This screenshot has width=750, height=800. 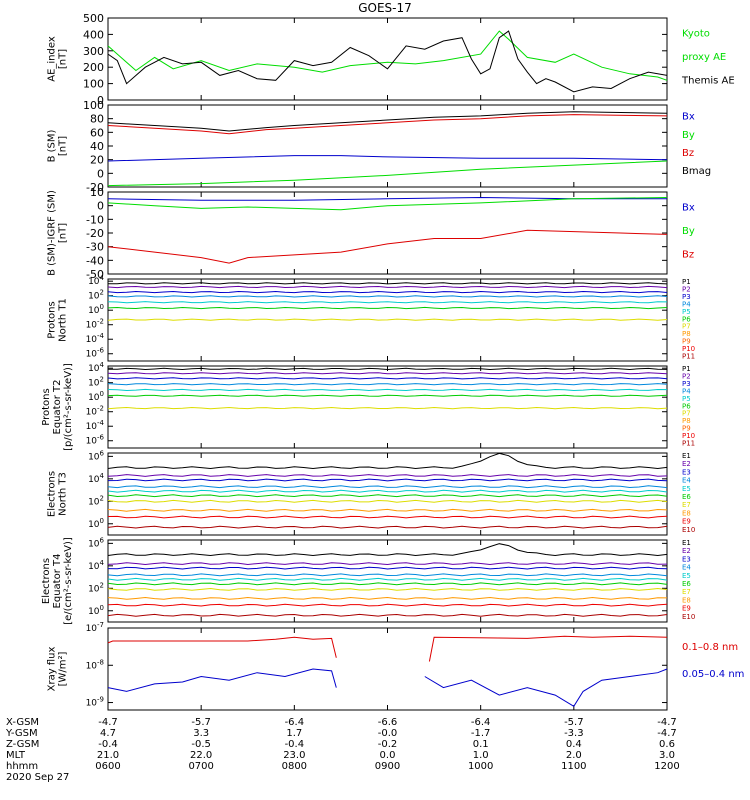 What do you see at coordinates (57, 407) in the screenshot?
I see `y-axis-label: Equator T2` at bounding box center [57, 407].